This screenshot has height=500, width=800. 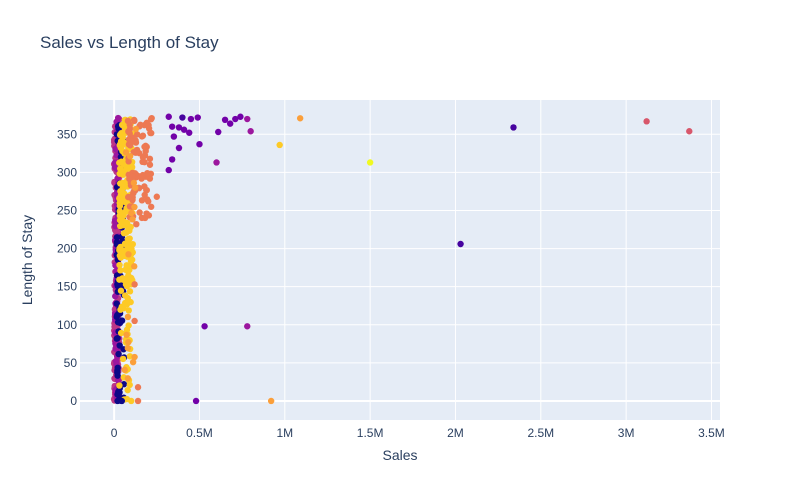 I want to click on x-axis-title: Sales, so click(x=399, y=455).